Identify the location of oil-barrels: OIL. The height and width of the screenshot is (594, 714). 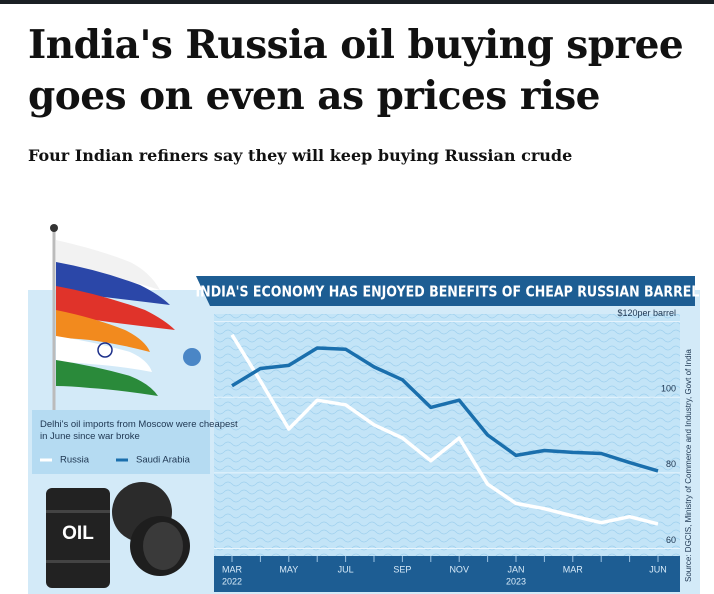
(118, 535).